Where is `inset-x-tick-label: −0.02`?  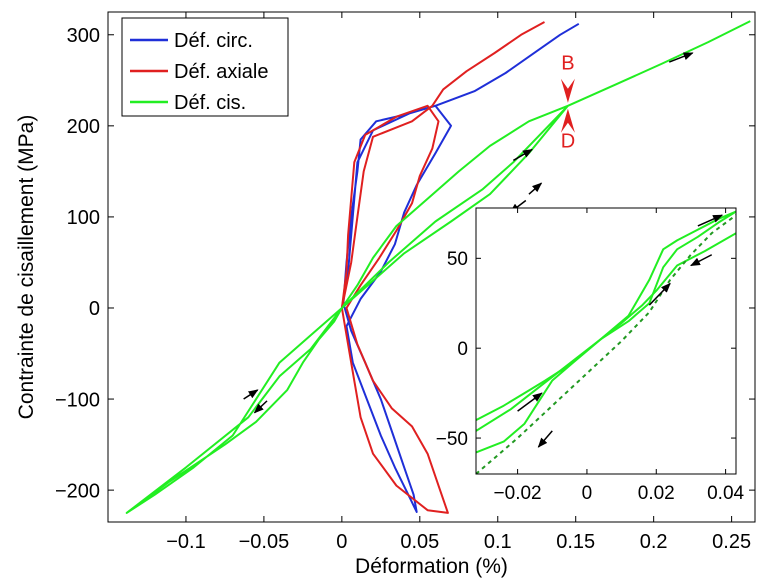 inset-x-tick-label: −0.02 is located at coordinates (518, 493).